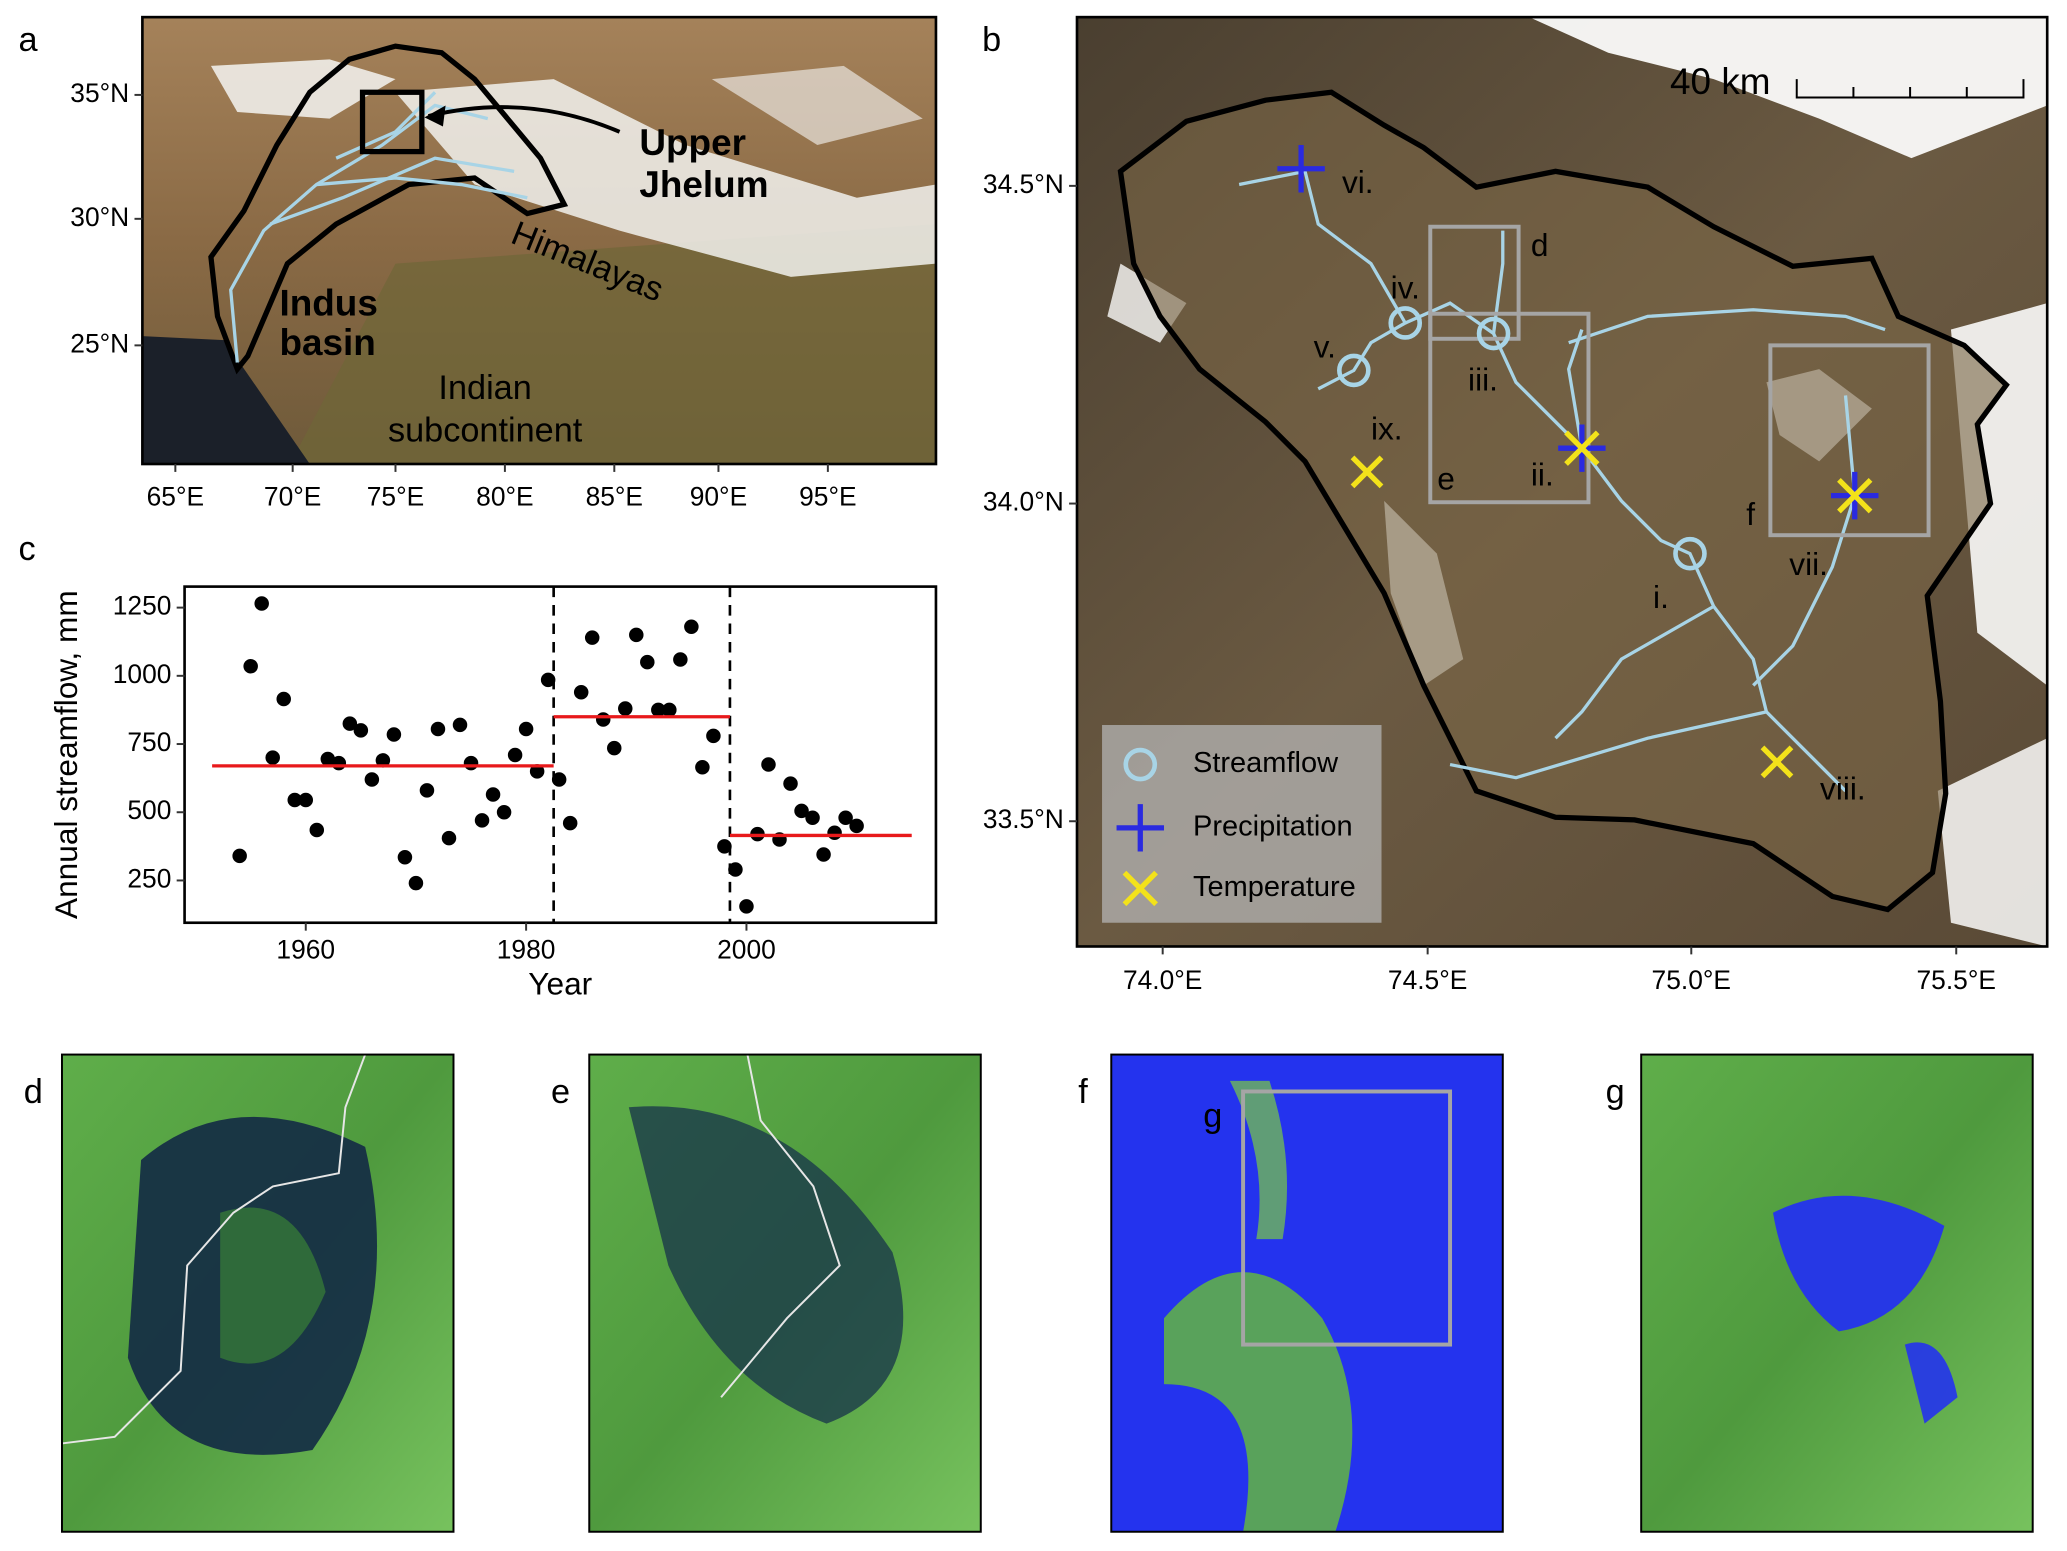  What do you see at coordinates (746, 950) in the screenshot?
I see `x-tick-label: 2000` at bounding box center [746, 950].